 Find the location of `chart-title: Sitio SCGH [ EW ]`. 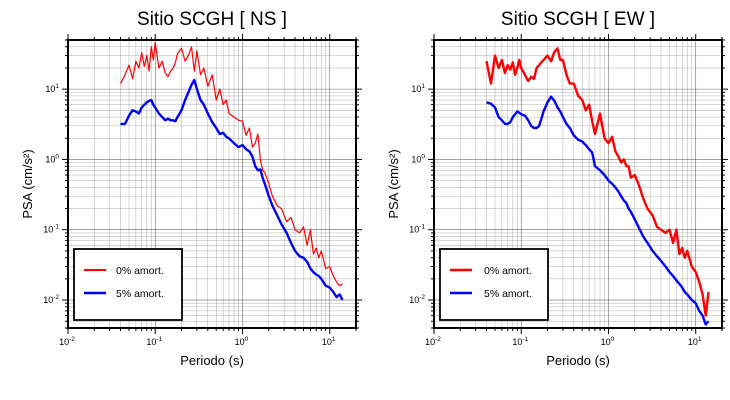

chart-title: Sitio SCGH [ EW ] is located at coordinates (578, 19).